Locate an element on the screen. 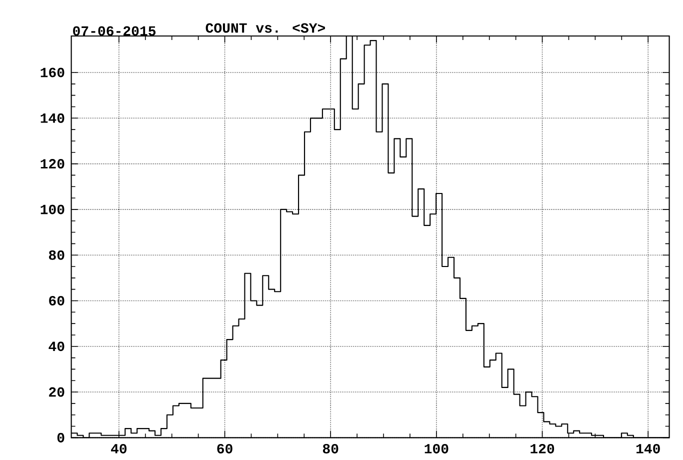 The image size is (683, 460). x-tick-label: 60 is located at coordinates (224, 449).